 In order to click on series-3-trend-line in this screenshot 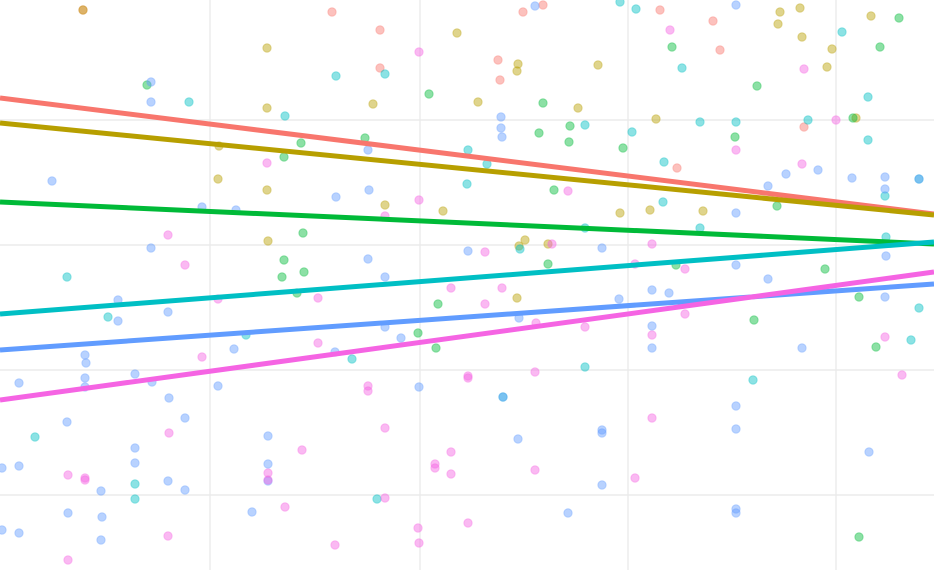, I will do `click(467, 223)`.